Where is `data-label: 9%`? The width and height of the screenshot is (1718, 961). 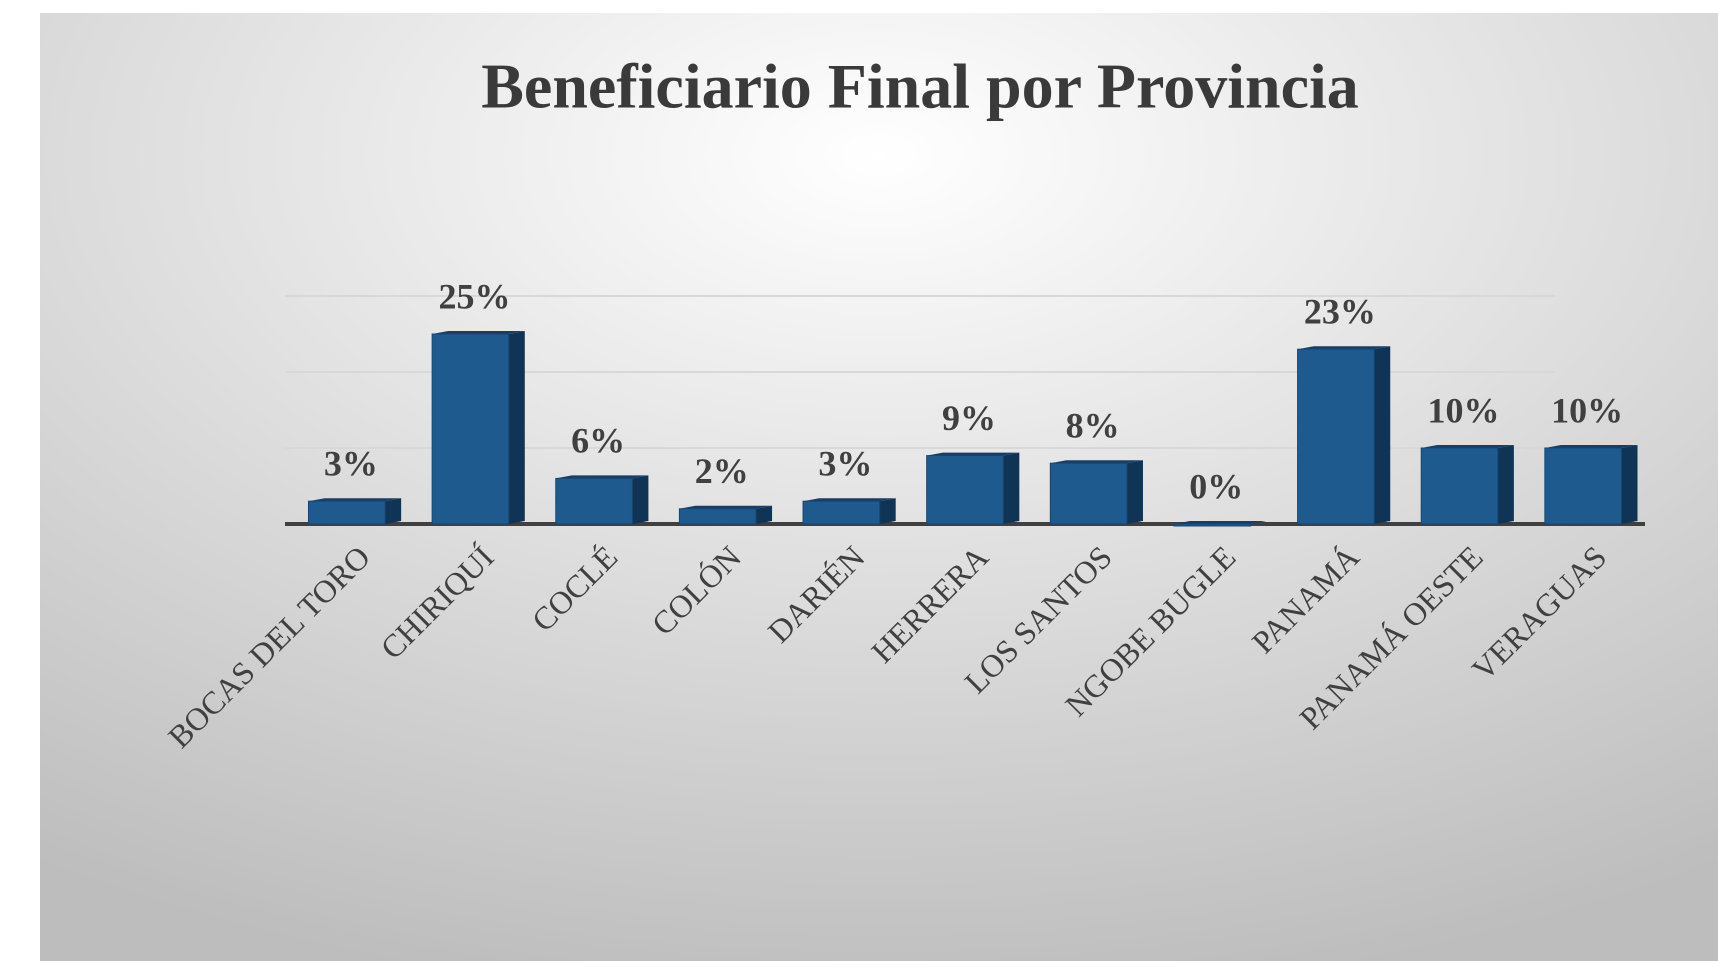 data-label: 9% is located at coordinates (969, 418).